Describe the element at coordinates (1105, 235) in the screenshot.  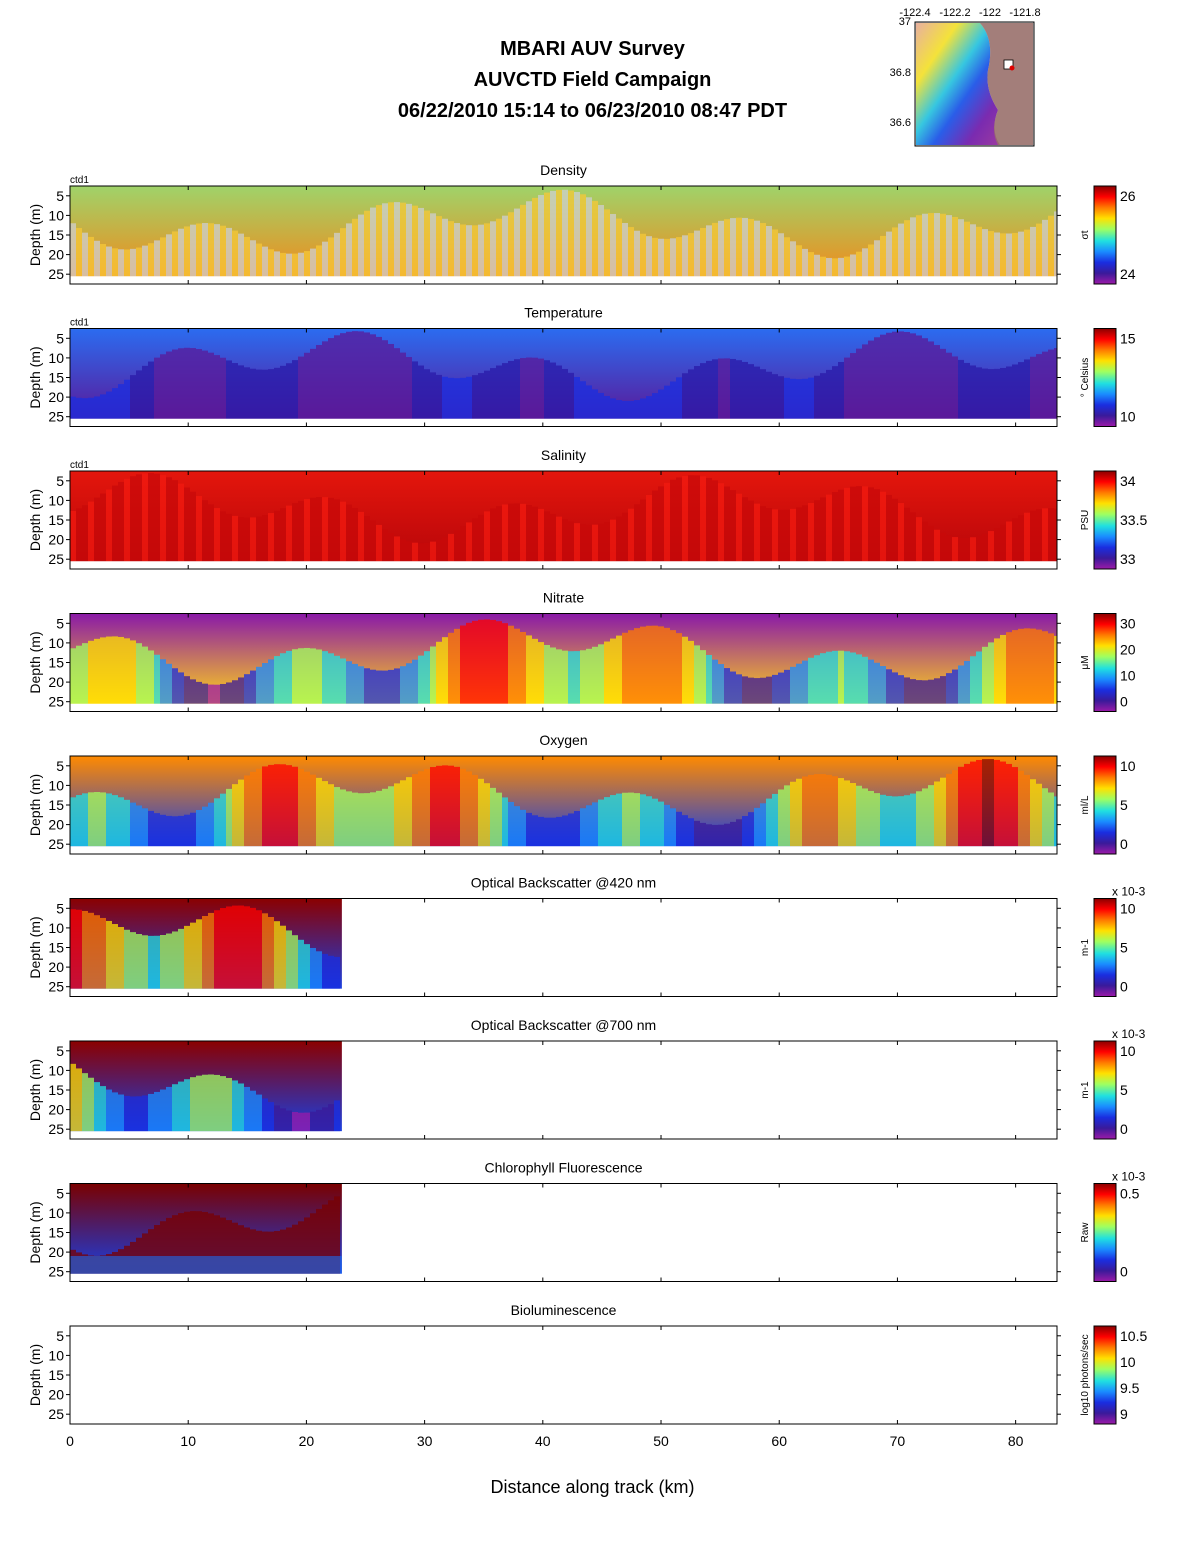
I see `colorbar` at that location.